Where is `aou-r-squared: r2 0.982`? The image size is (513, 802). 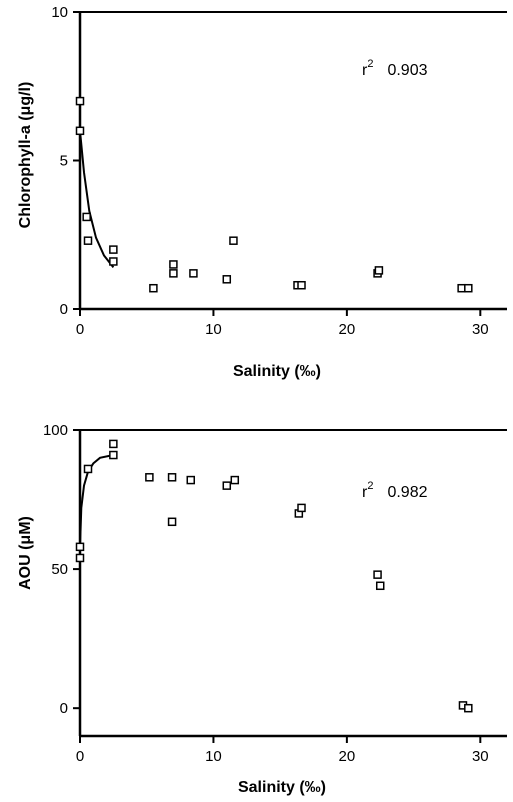
aou-r-squared: r2 0.982 is located at coordinates (395, 490).